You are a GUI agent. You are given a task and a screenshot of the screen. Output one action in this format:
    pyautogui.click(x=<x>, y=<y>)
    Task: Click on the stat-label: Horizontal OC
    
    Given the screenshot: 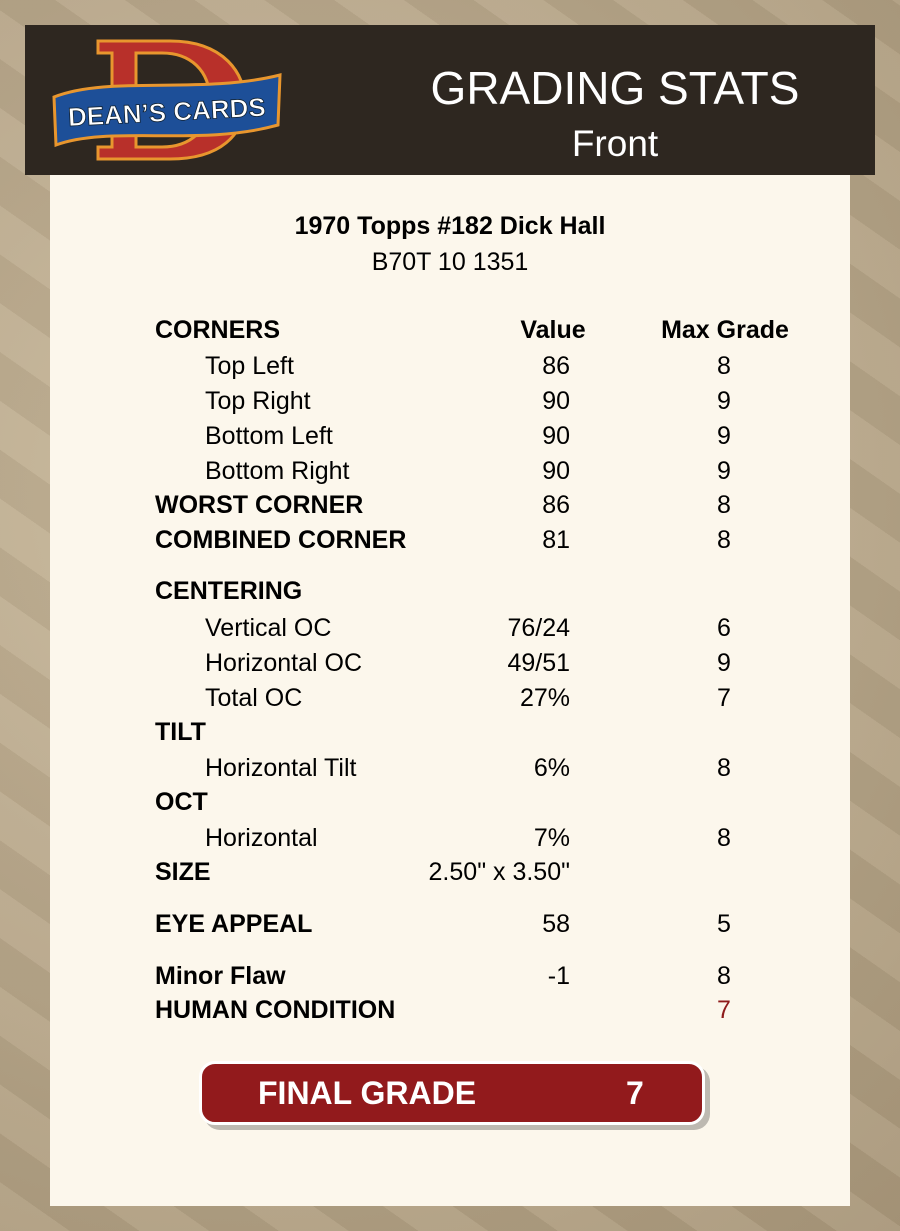 What is the action you would take?
    pyautogui.click(x=283, y=663)
    